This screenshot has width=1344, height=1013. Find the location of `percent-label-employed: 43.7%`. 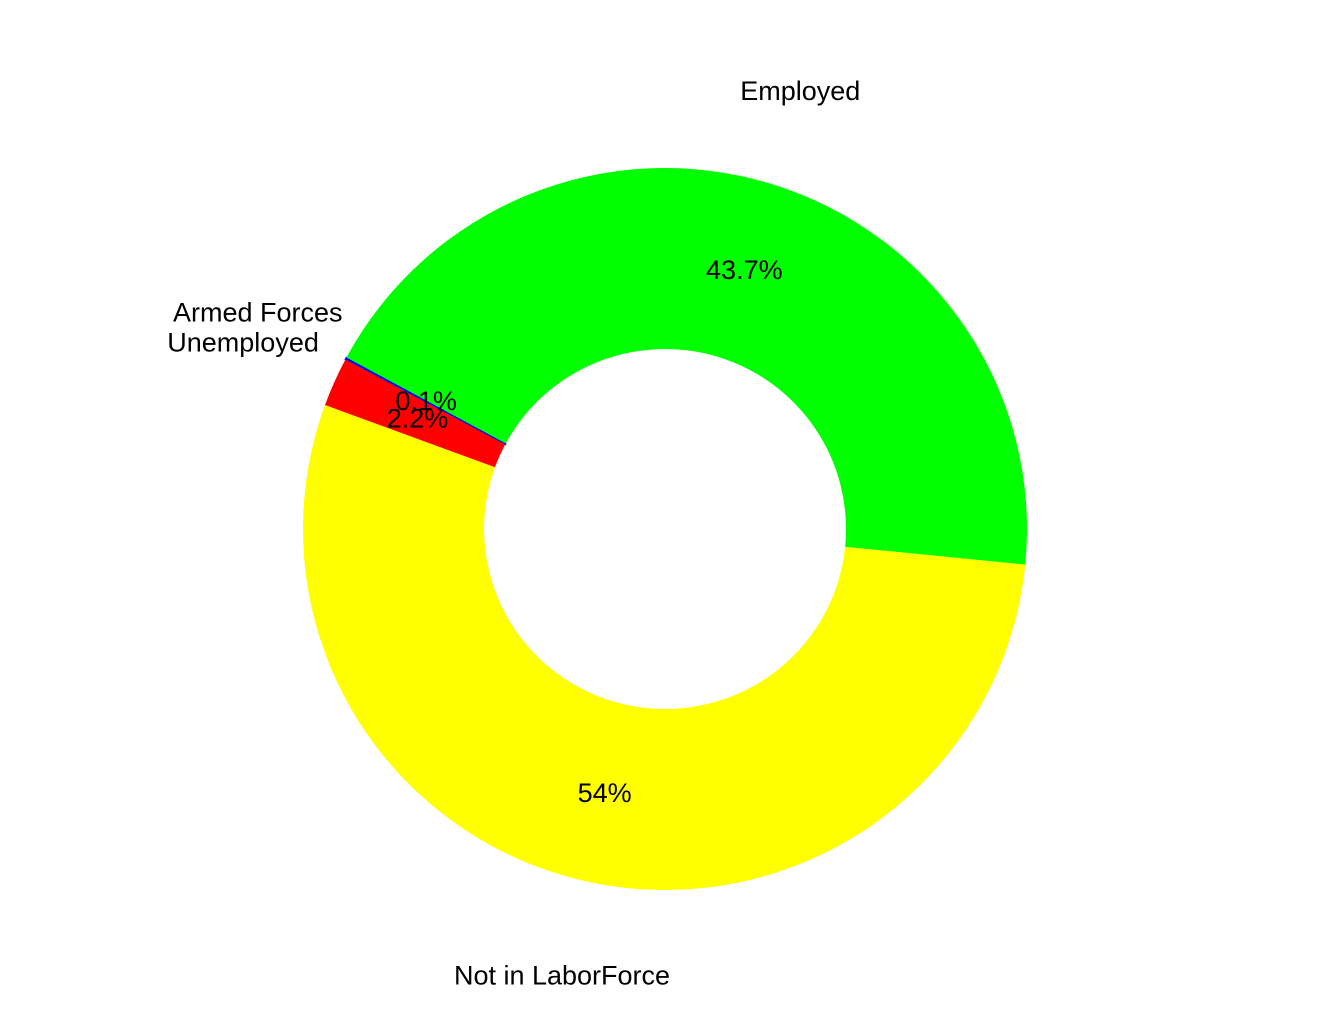

percent-label-employed: 43.7% is located at coordinates (744, 270).